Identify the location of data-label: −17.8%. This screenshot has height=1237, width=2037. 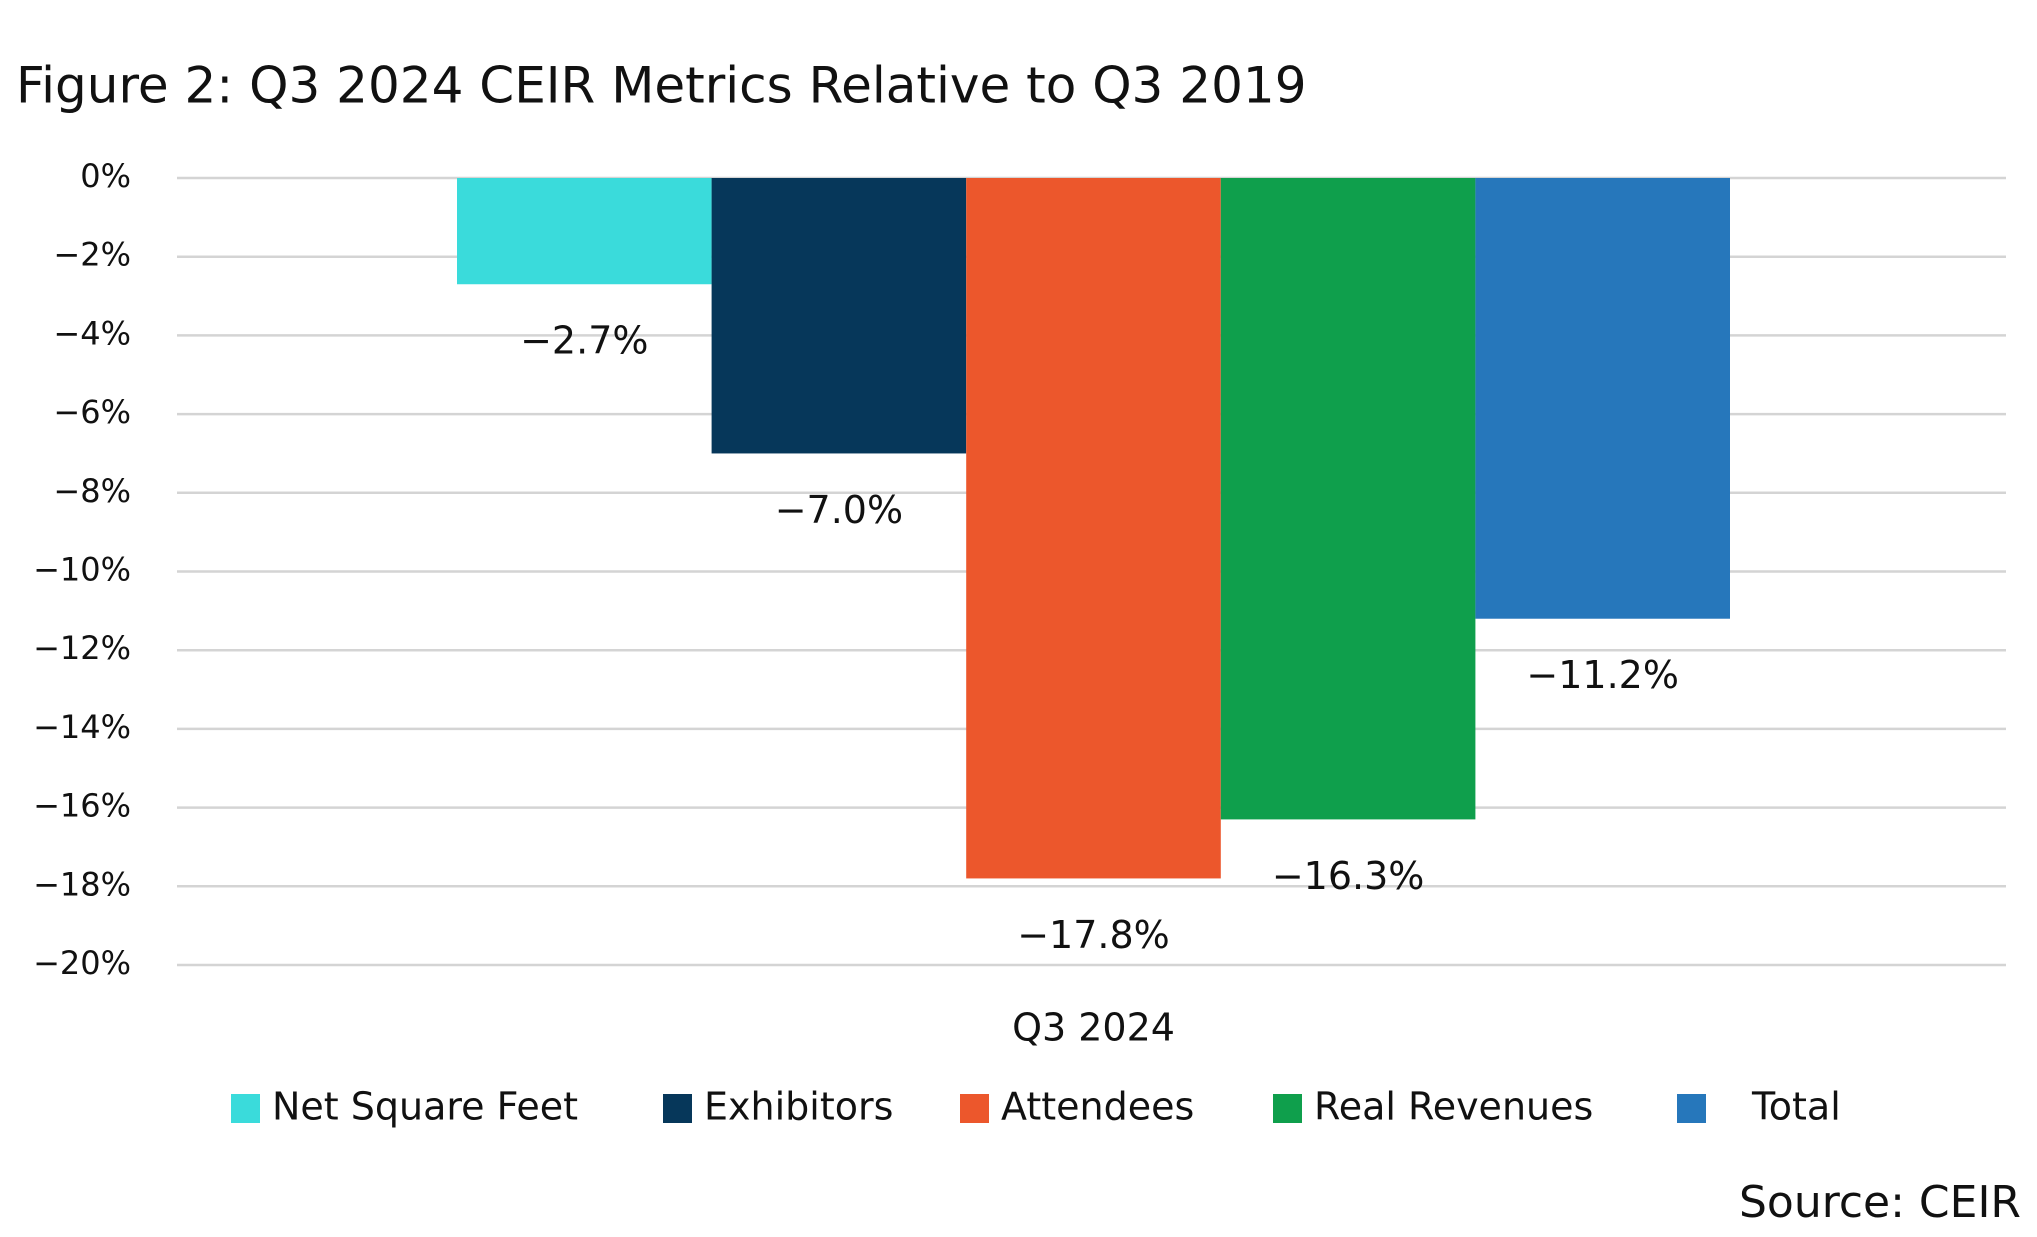
(1093, 935).